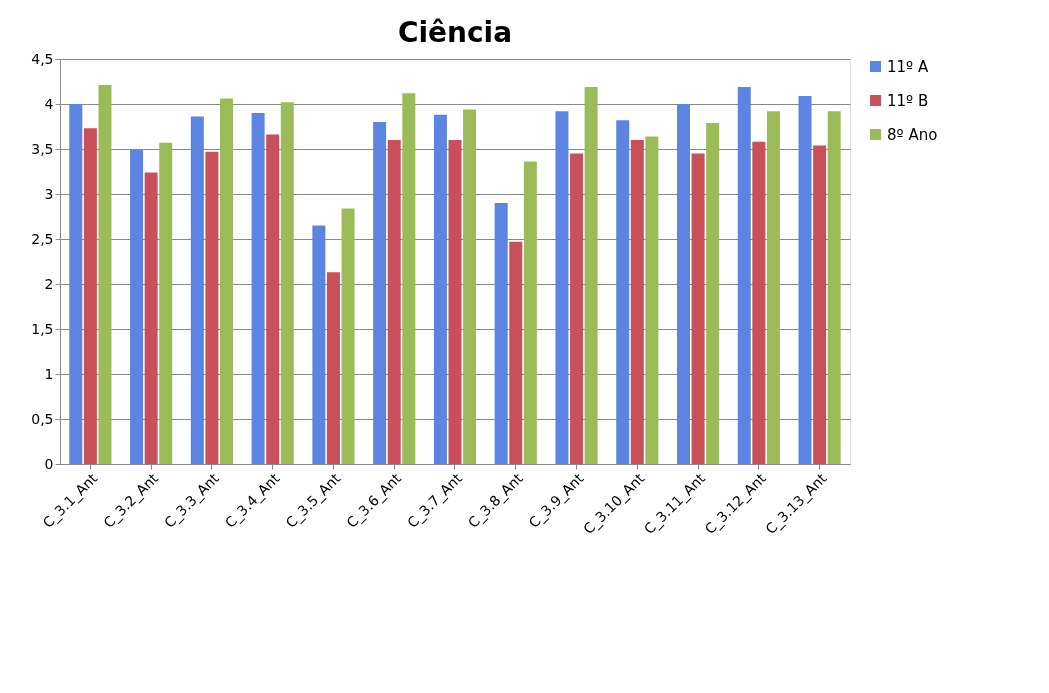 Image resolution: width=1049 pixels, height=693 pixels. Describe the element at coordinates (42, 328) in the screenshot. I see `y-tick-label: 1,5` at that location.